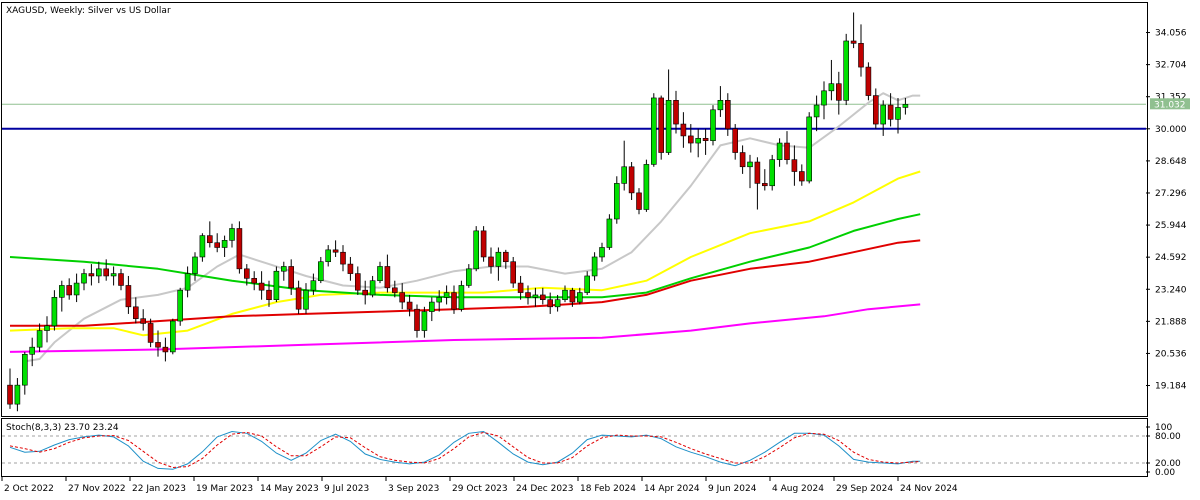  I want to click on horizontal-lines, so click(574, 116).